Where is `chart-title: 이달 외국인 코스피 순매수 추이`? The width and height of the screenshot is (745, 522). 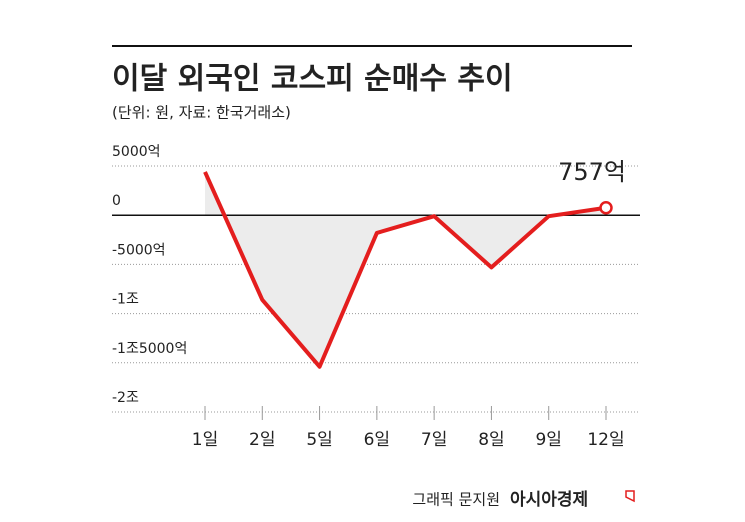 chart-title: 이달 외국인 코스피 순매수 추이 is located at coordinates (312, 79).